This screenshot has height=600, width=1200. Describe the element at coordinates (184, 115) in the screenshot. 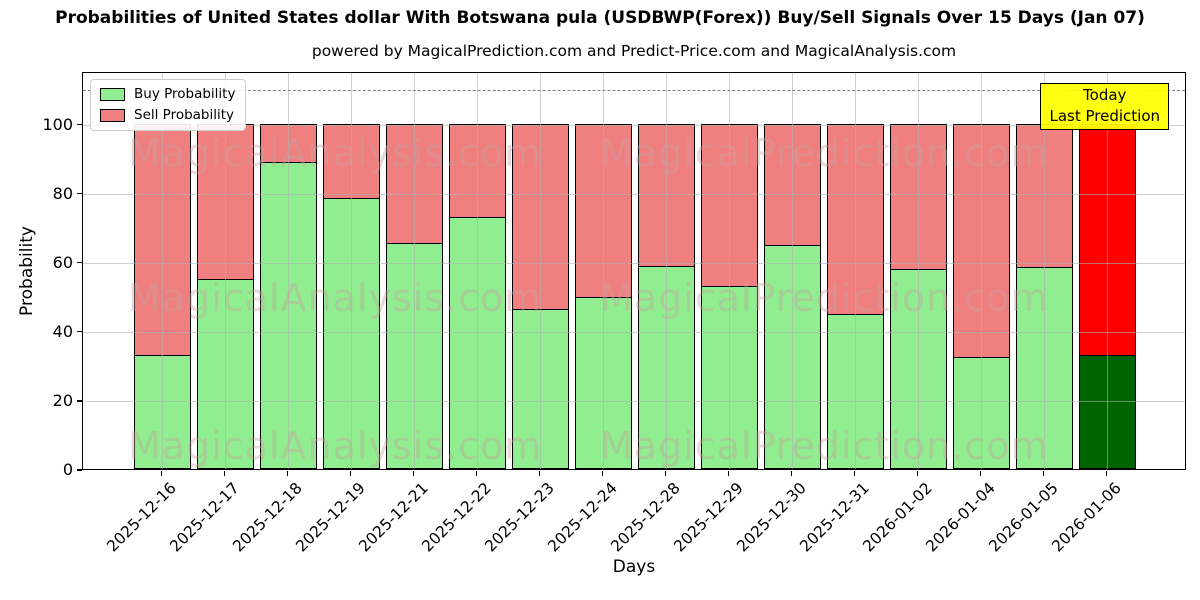

I see `legend-sell-label: Sell Probability` at that location.